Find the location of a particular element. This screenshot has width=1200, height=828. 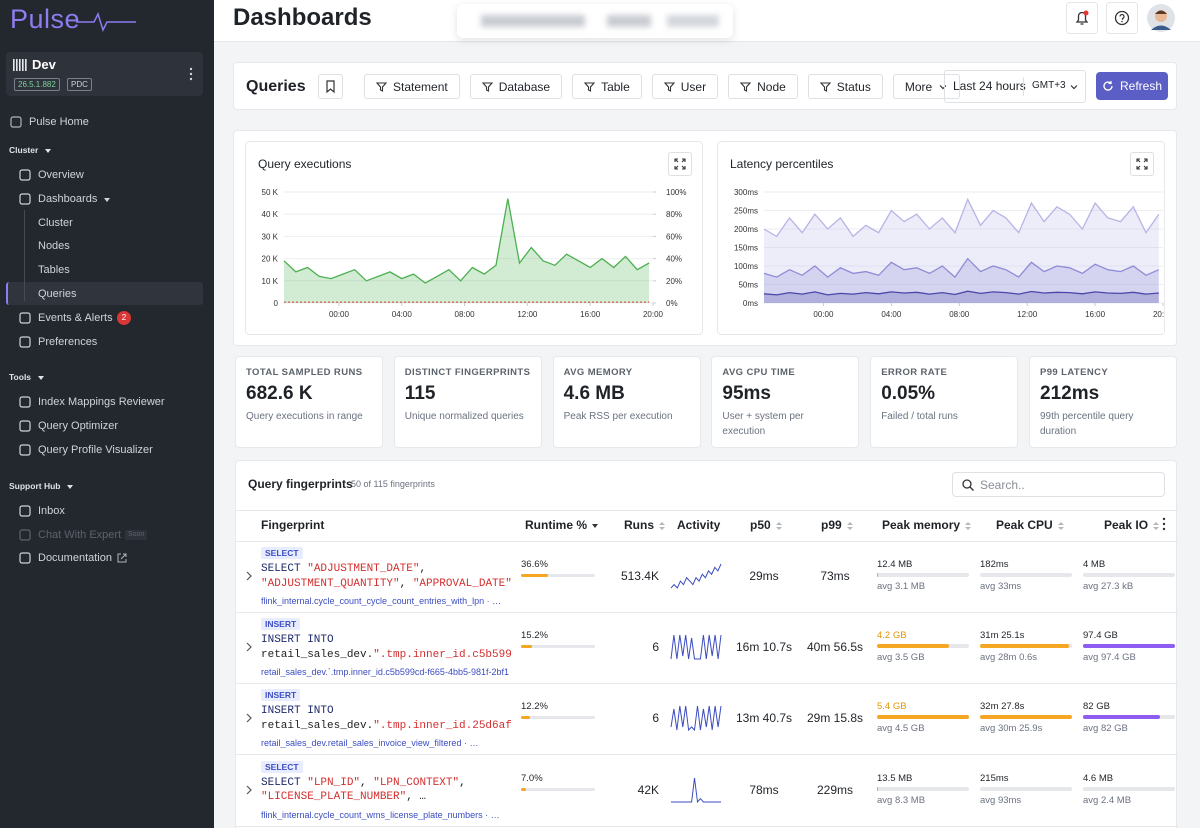

nav-item: Cluster is located at coordinates (55, 222).